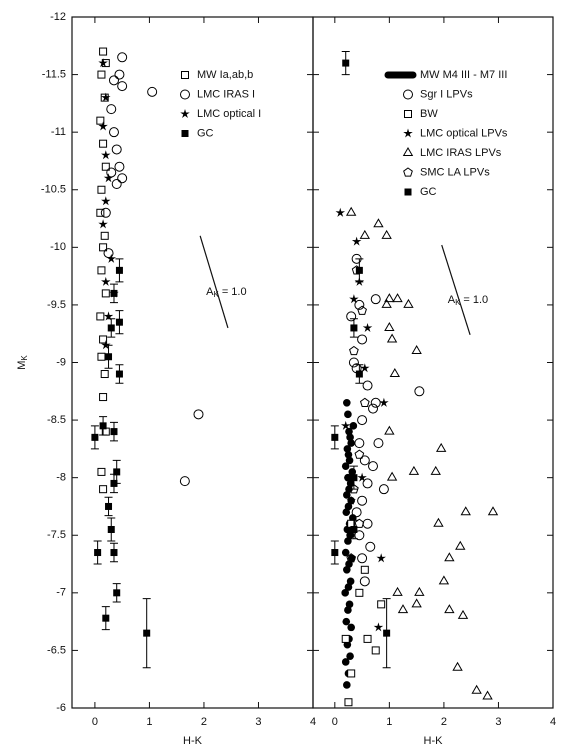 This screenshot has width=570, height=755. I want to click on x-tick-label: 4, so click(553, 722).